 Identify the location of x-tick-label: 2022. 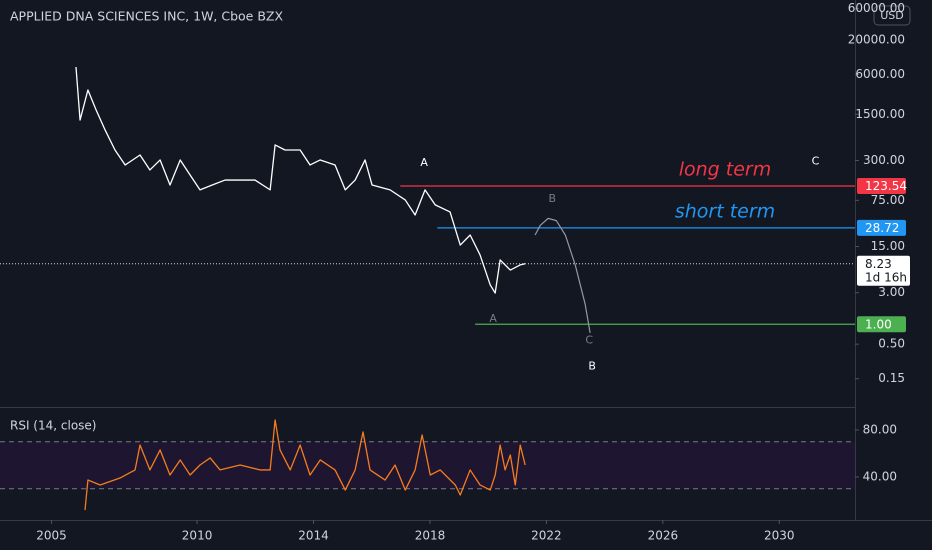
(546, 536).